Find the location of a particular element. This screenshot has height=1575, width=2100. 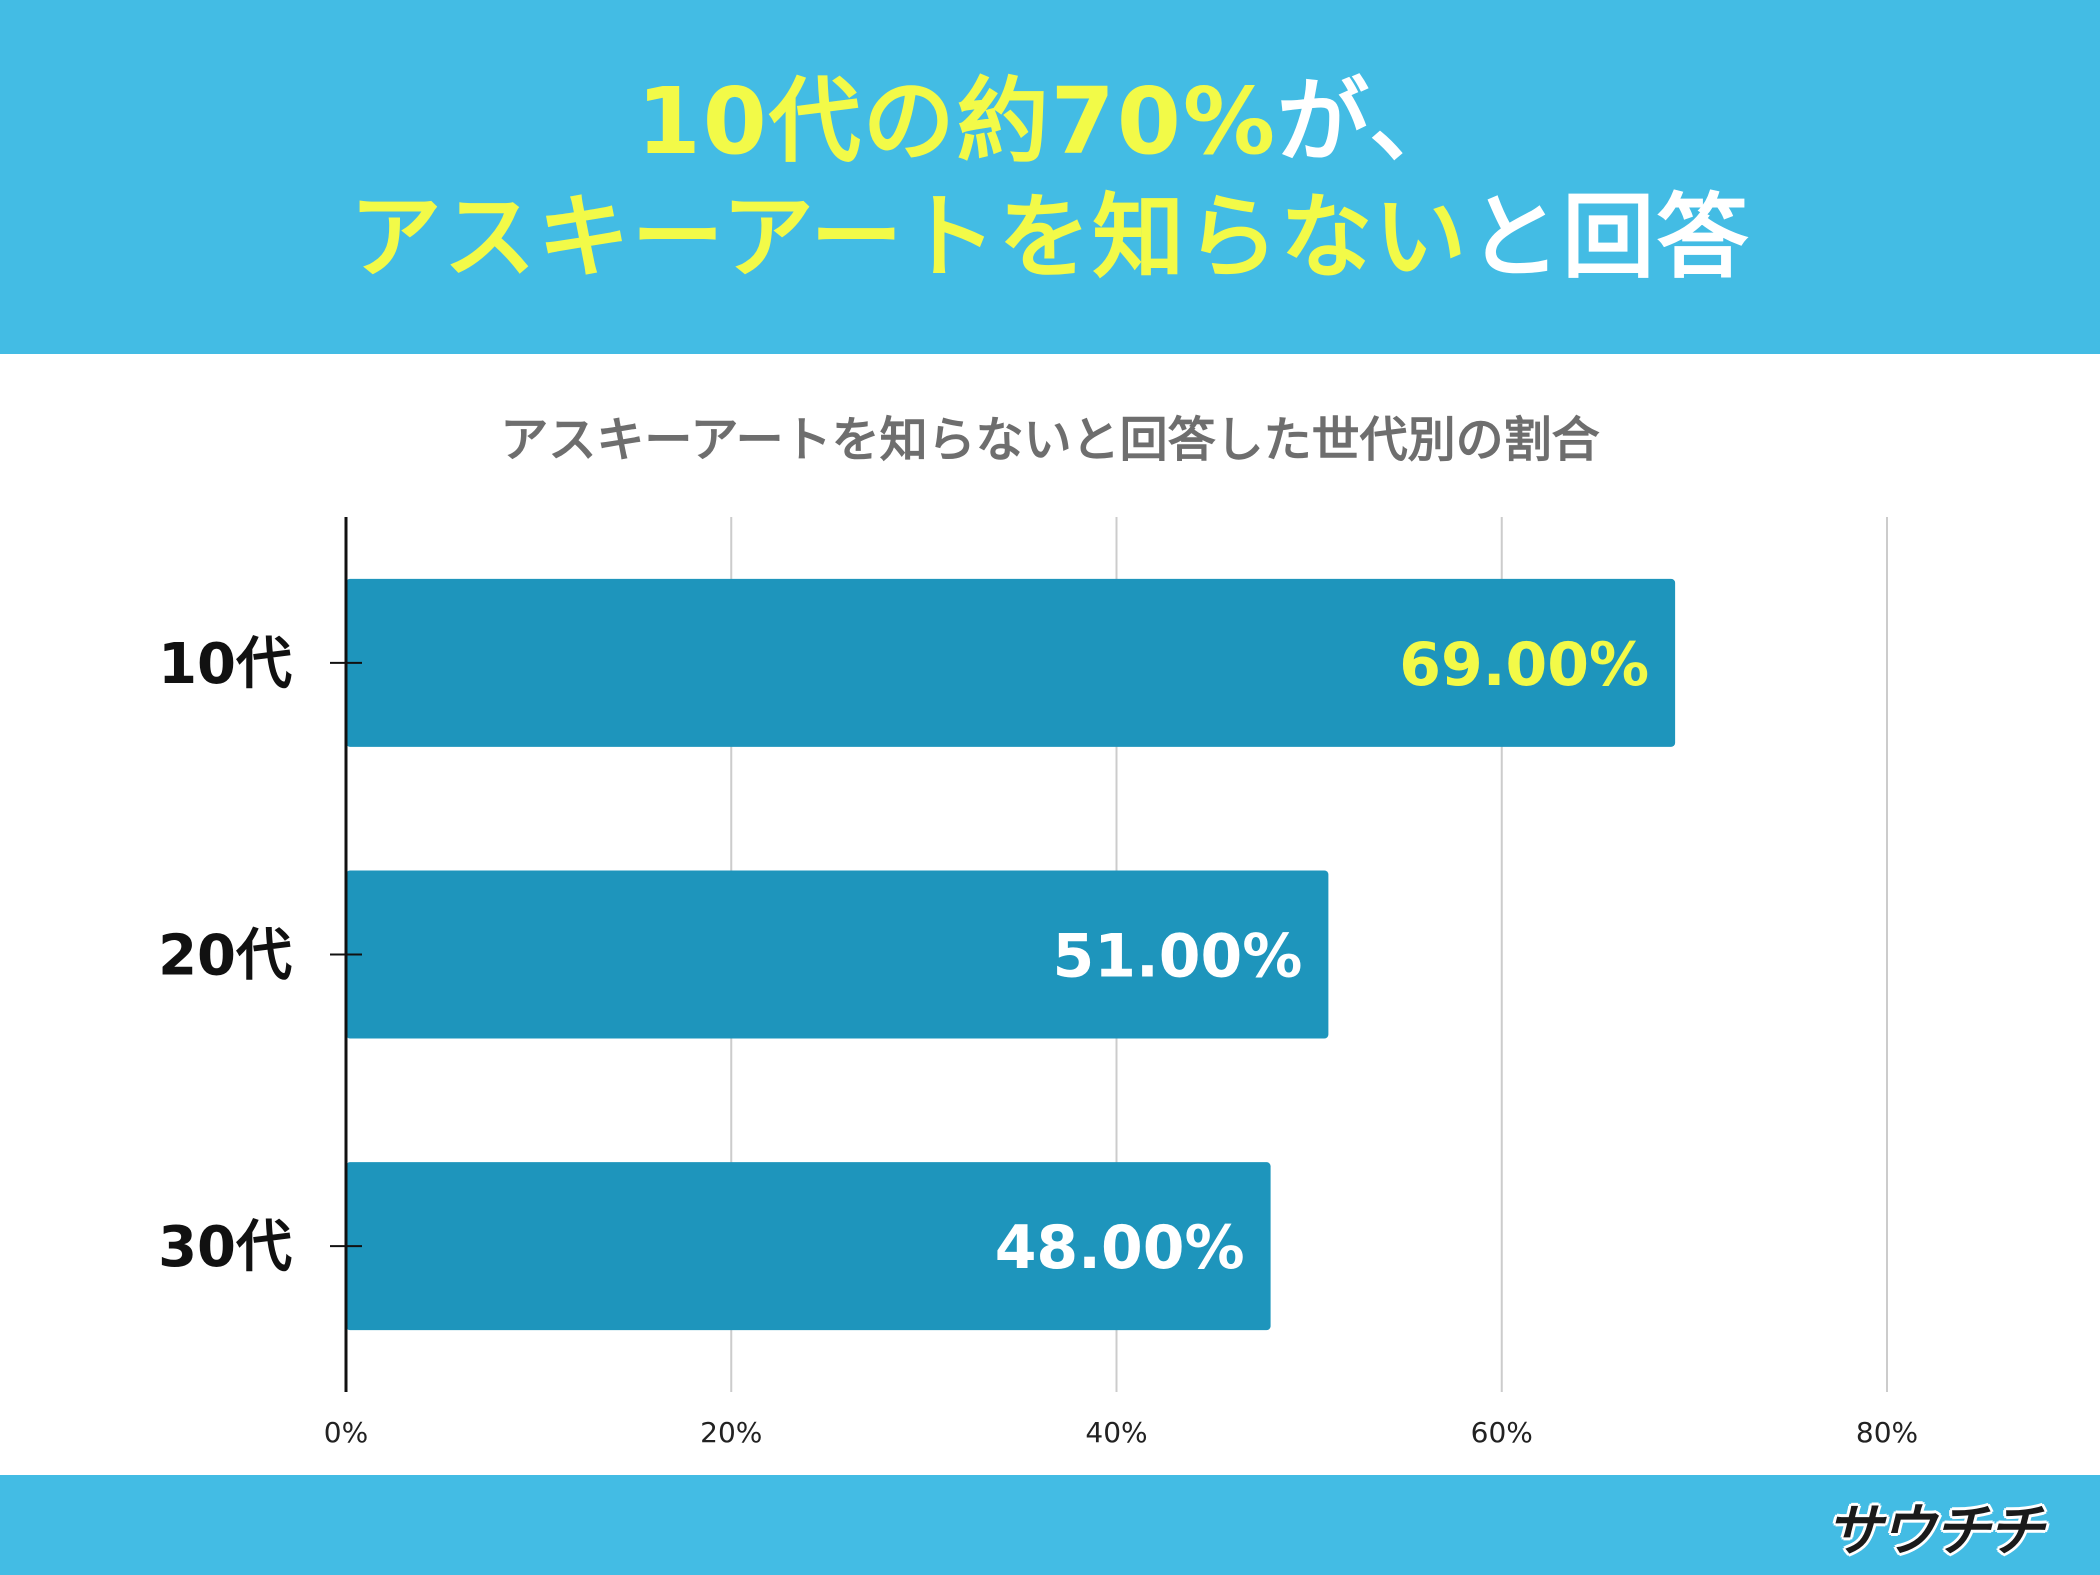

headline-rest-2: と回答 is located at coordinates (1609, 237).